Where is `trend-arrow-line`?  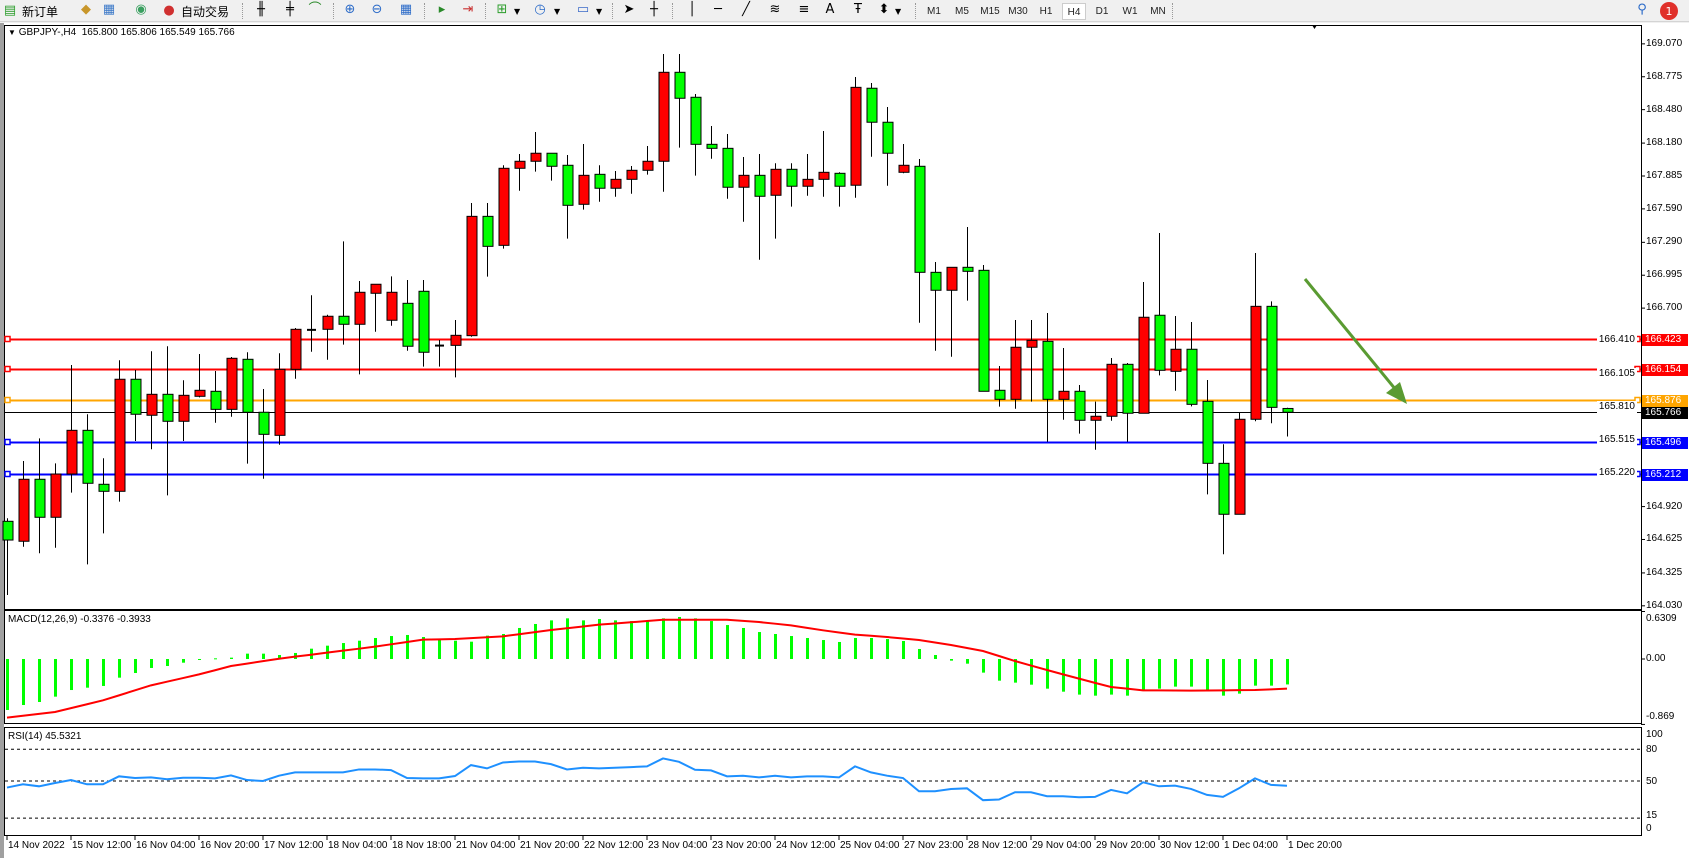 trend-arrow-line is located at coordinates (1350, 334).